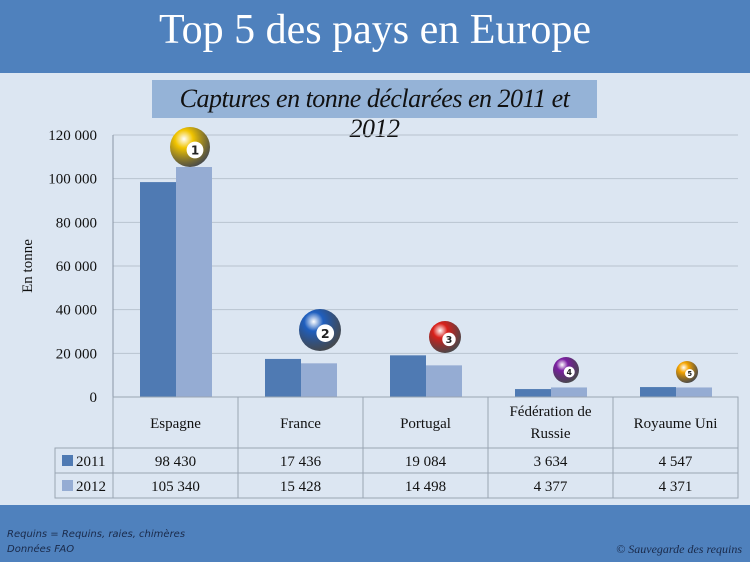 The width and height of the screenshot is (750, 562). What do you see at coordinates (426, 462) in the screenshot?
I see `data-label: 19 084` at bounding box center [426, 462].